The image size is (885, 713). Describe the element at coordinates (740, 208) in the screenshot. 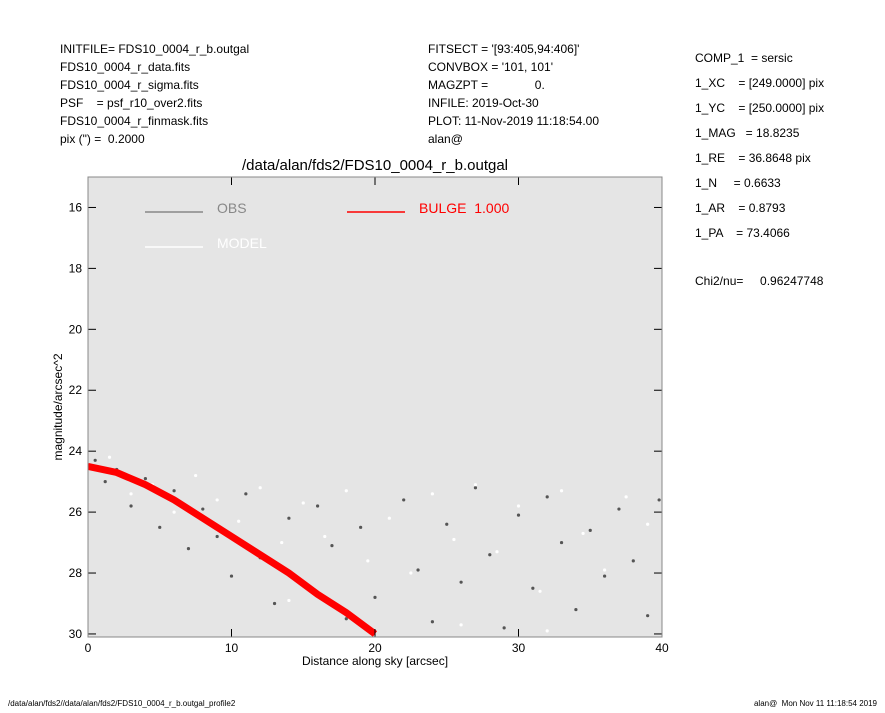

I see `header-right-line: 1_AR = 0.8793` at that location.